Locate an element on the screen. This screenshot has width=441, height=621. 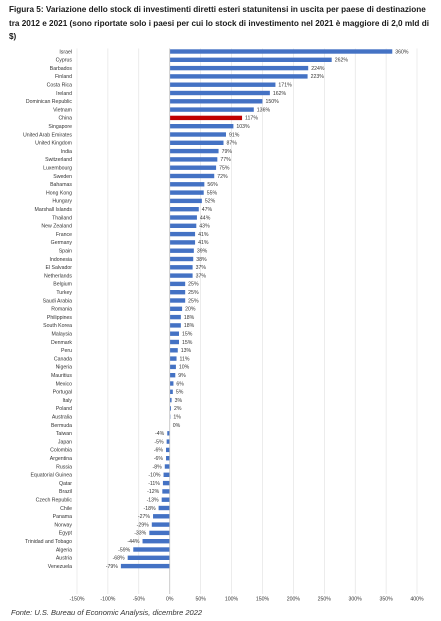
category-label: Philippines is located at coordinates (59, 318).